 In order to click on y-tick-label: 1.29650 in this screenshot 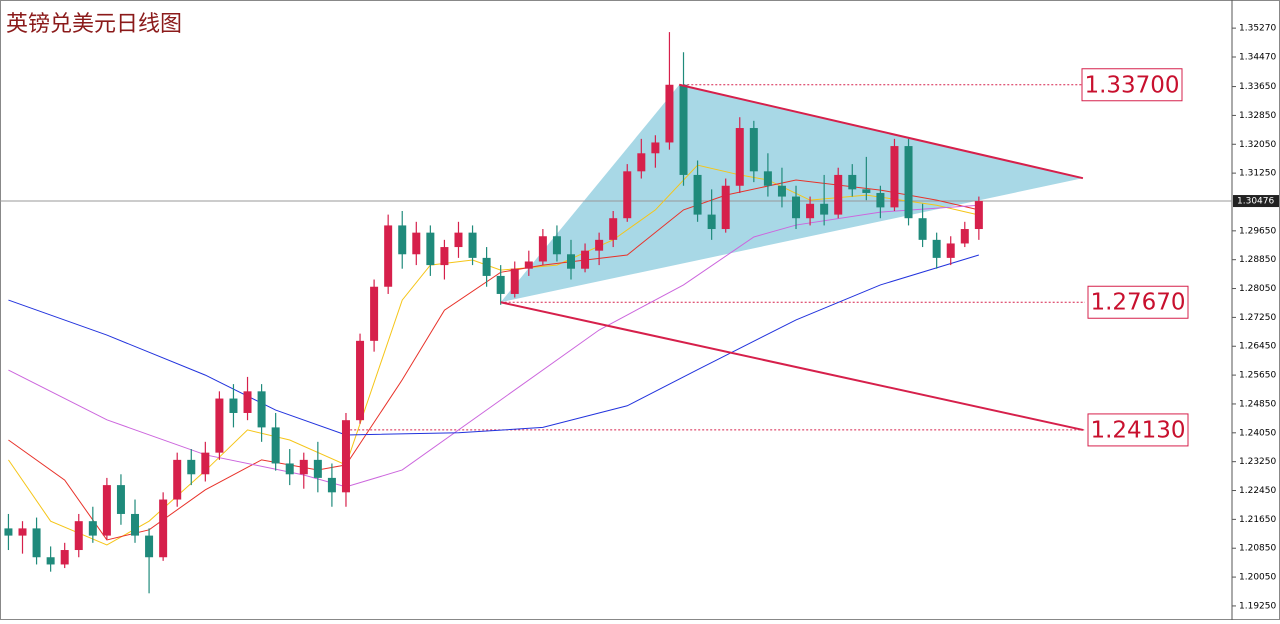, I will do `click(1257, 231)`.